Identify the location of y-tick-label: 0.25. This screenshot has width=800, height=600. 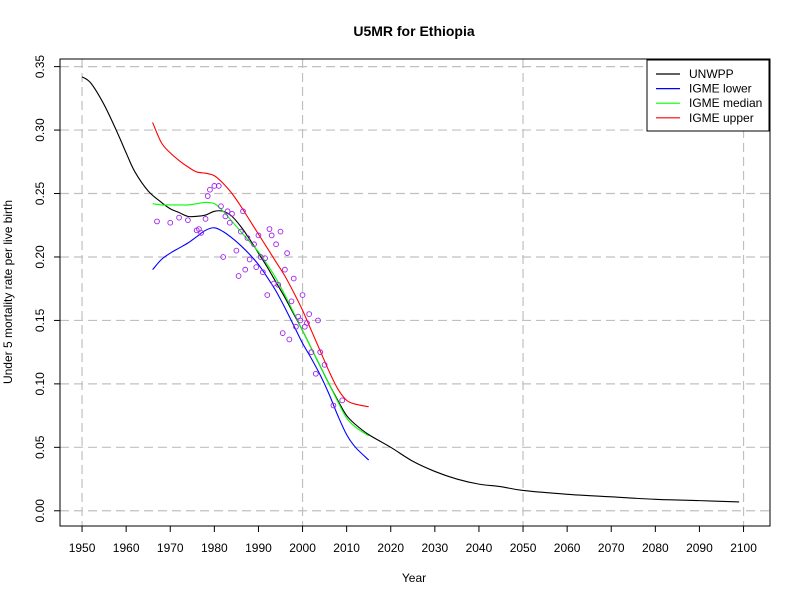
(40, 194).